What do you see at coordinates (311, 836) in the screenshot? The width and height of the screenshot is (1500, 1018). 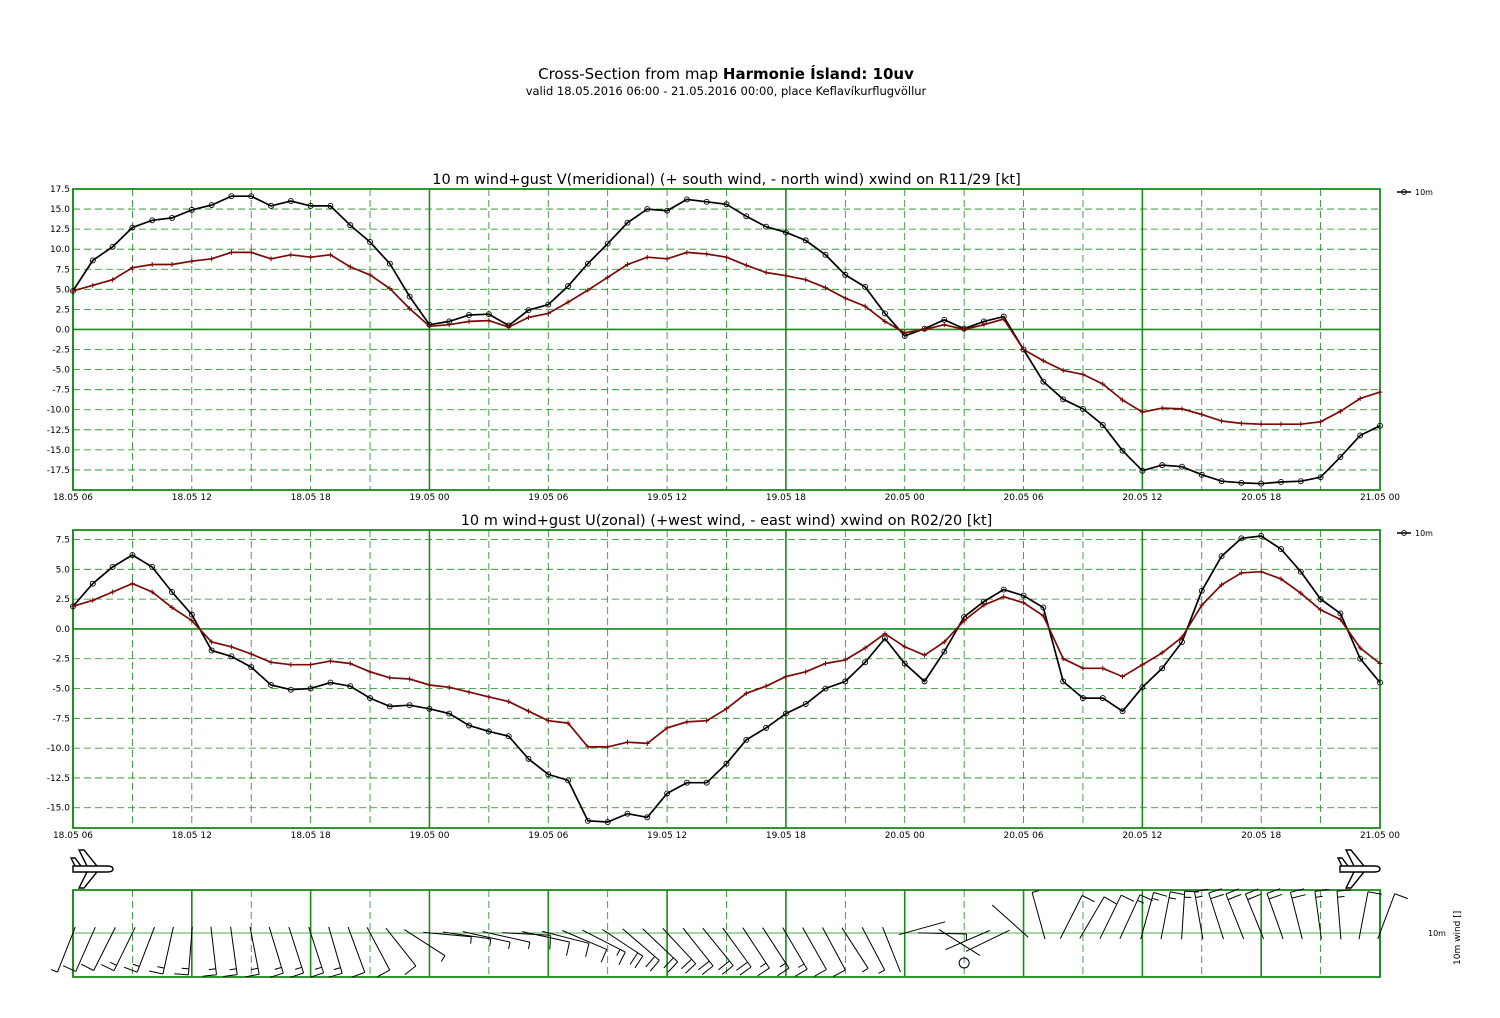 I see `x-tick-label: 18.05 18` at bounding box center [311, 836].